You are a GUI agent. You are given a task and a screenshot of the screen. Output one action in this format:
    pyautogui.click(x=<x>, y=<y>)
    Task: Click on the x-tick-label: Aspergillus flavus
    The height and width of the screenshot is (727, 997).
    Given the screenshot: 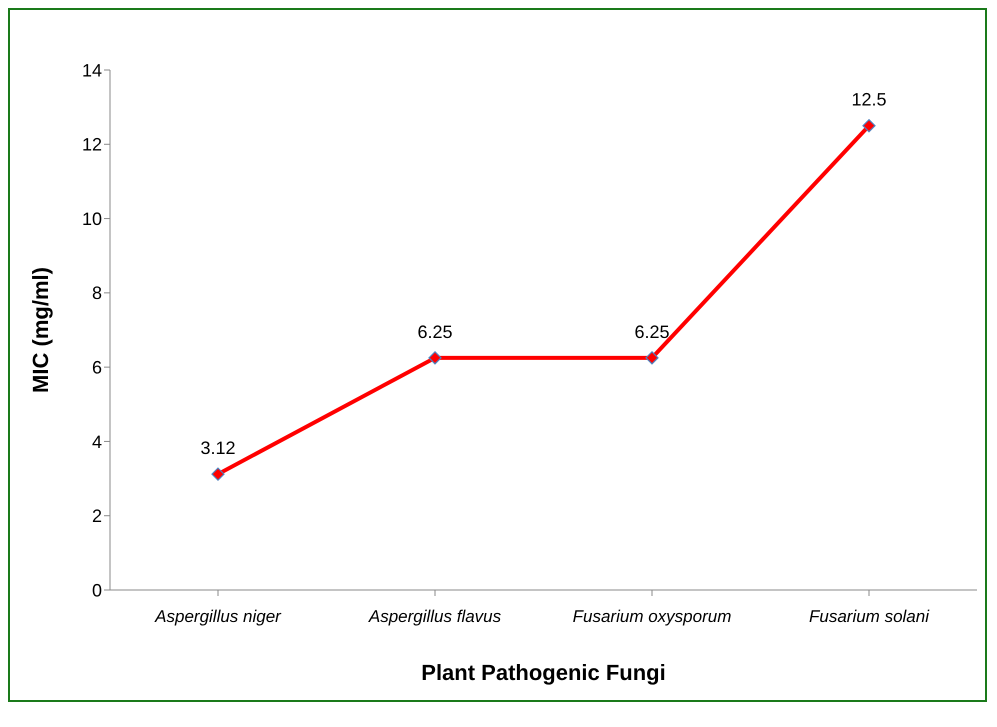 What is the action you would take?
    pyautogui.click(x=435, y=616)
    